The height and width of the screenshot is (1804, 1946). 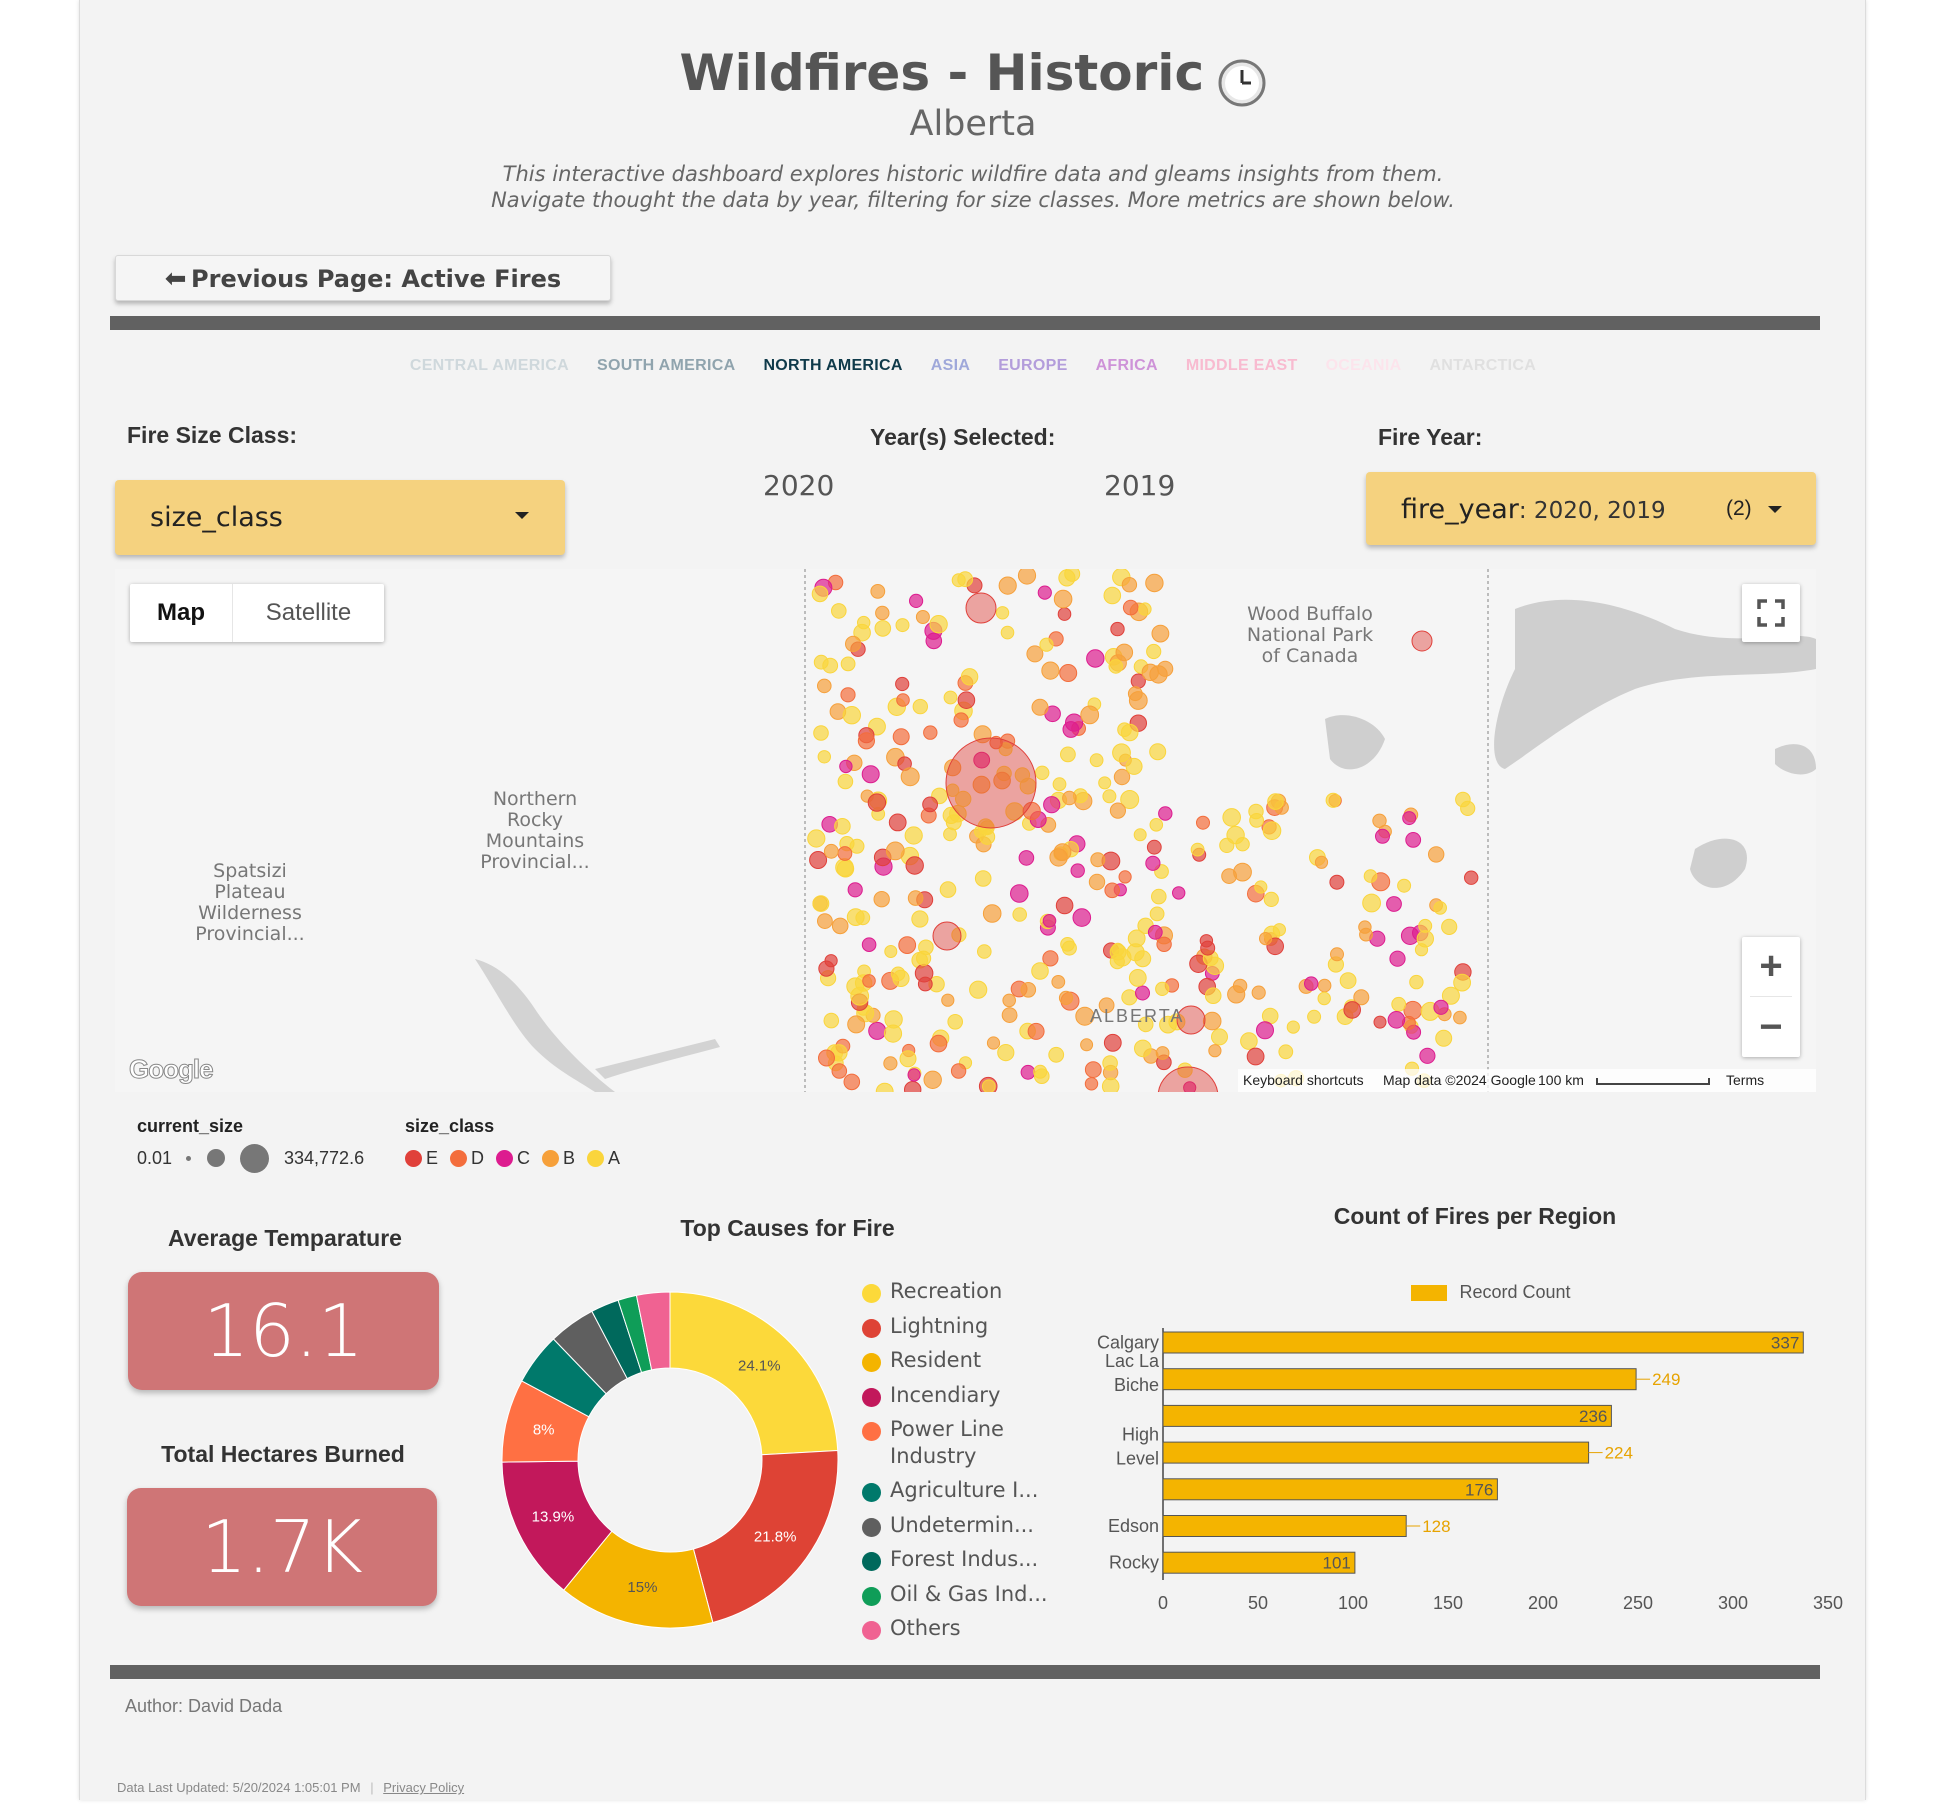 What do you see at coordinates (1303, 1080) in the screenshot?
I see `keyboard-shortcuts-link: Keyboard shortcuts` at bounding box center [1303, 1080].